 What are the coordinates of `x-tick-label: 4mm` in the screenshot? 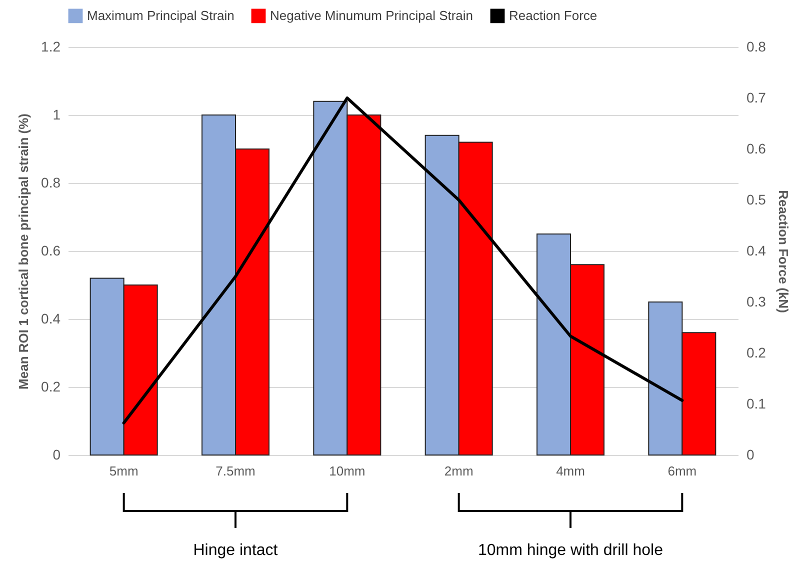 It's located at (570, 471).